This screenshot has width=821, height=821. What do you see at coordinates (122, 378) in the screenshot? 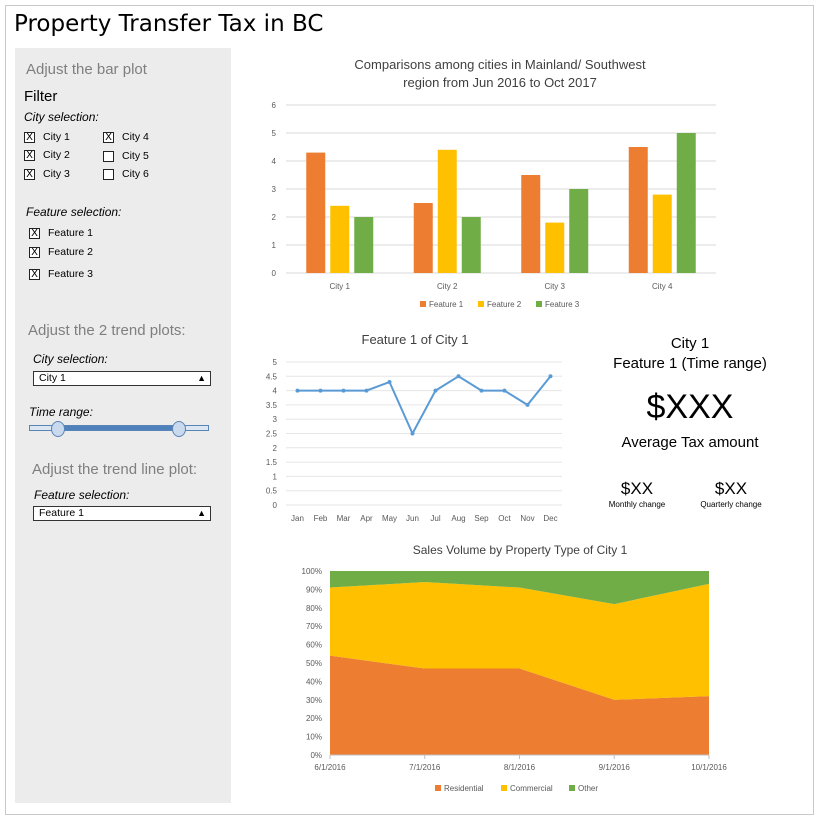
I see `trend-city-select: City 1 ▲` at bounding box center [122, 378].